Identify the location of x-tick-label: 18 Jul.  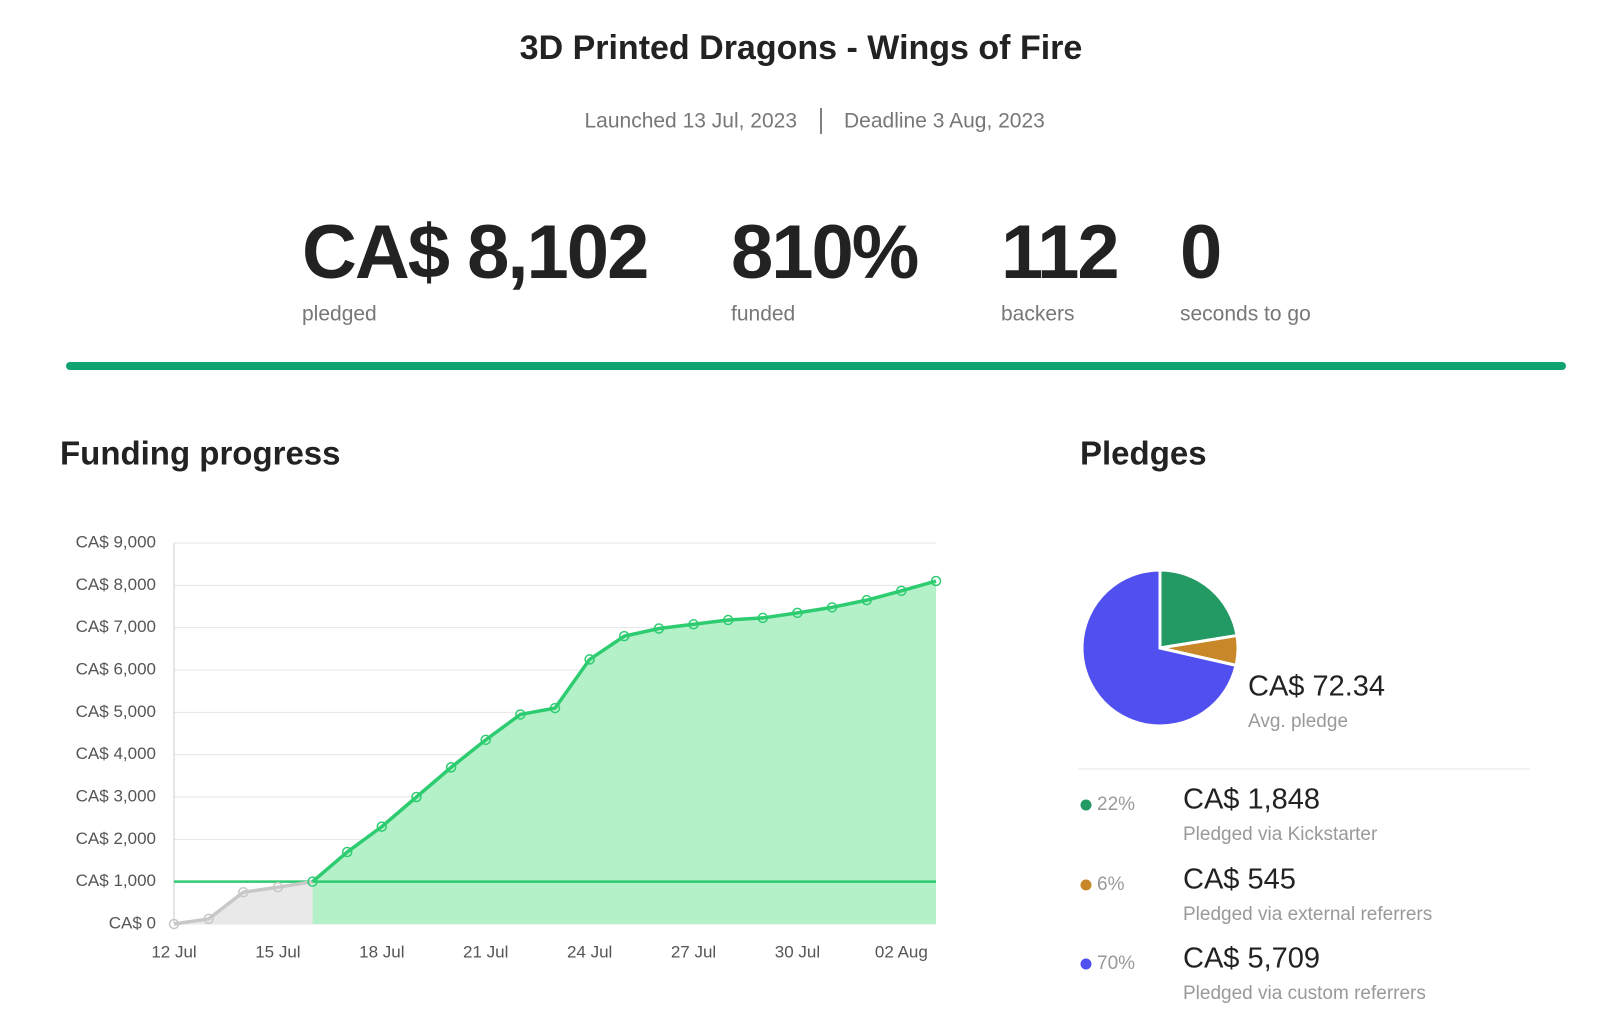
(381, 951).